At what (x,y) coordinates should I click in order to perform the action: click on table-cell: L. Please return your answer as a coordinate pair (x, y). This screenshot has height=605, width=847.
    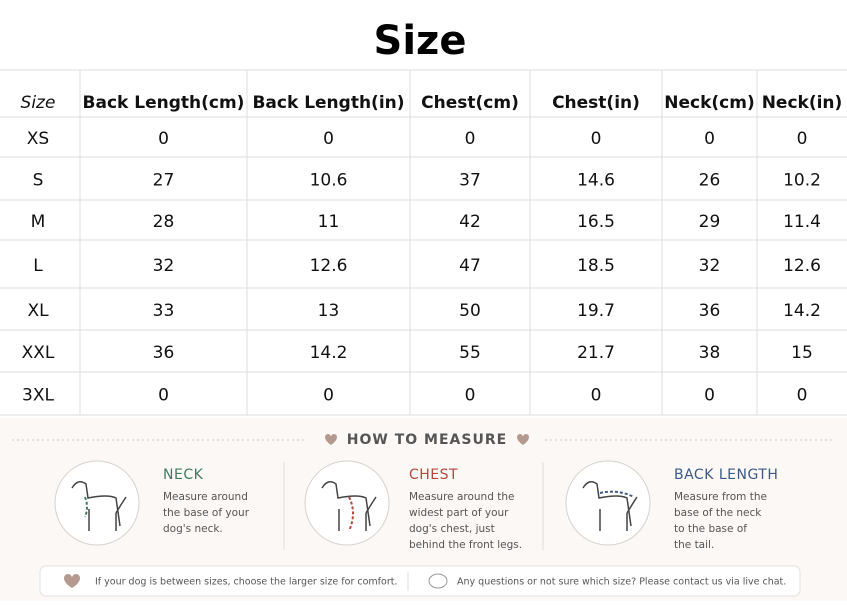
    Looking at the image, I should click on (38, 266).